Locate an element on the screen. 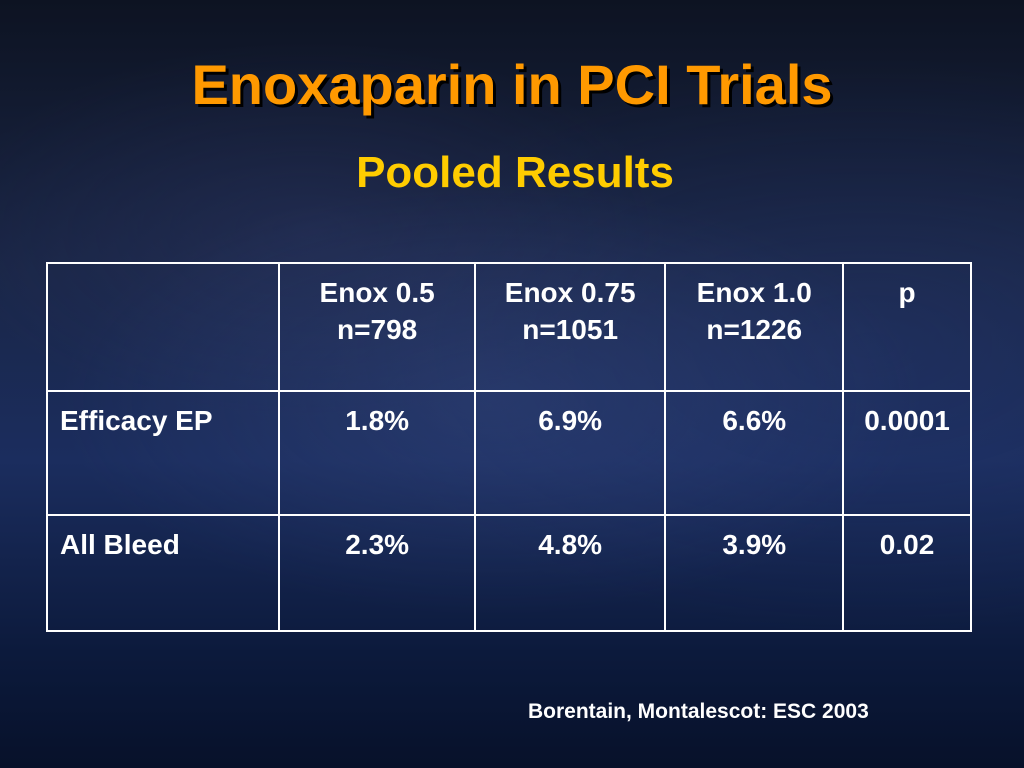  header-dose: Enox 1.0 is located at coordinates (754, 292).